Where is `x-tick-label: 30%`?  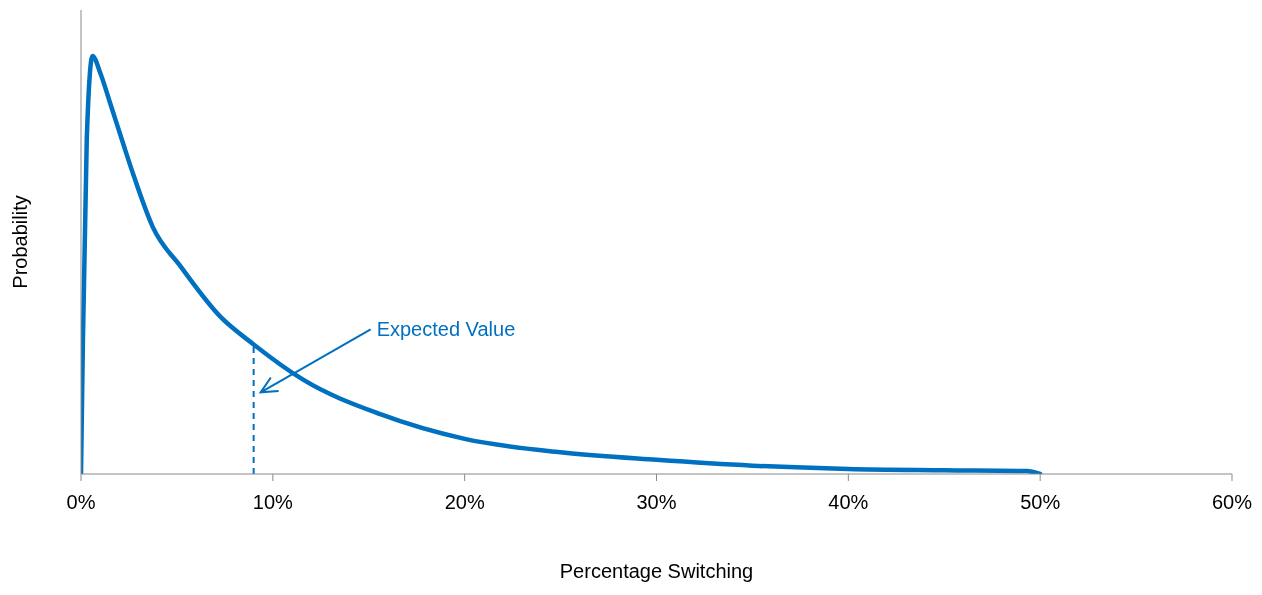 x-tick-label: 30% is located at coordinates (656, 502).